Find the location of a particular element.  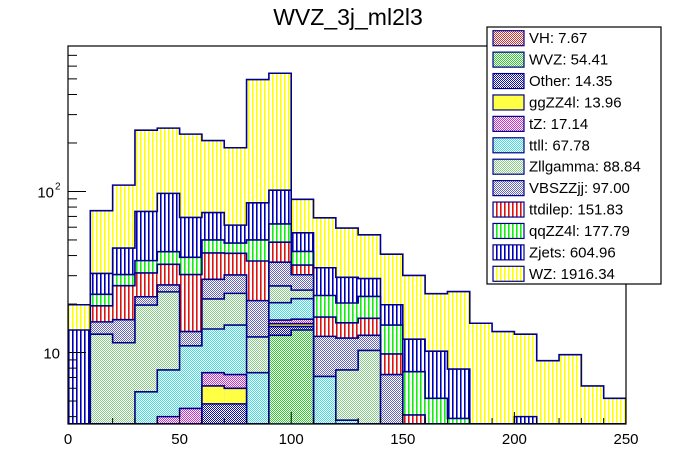

chart-title: WVZ_3j_ml2l3 is located at coordinates (348, 17).